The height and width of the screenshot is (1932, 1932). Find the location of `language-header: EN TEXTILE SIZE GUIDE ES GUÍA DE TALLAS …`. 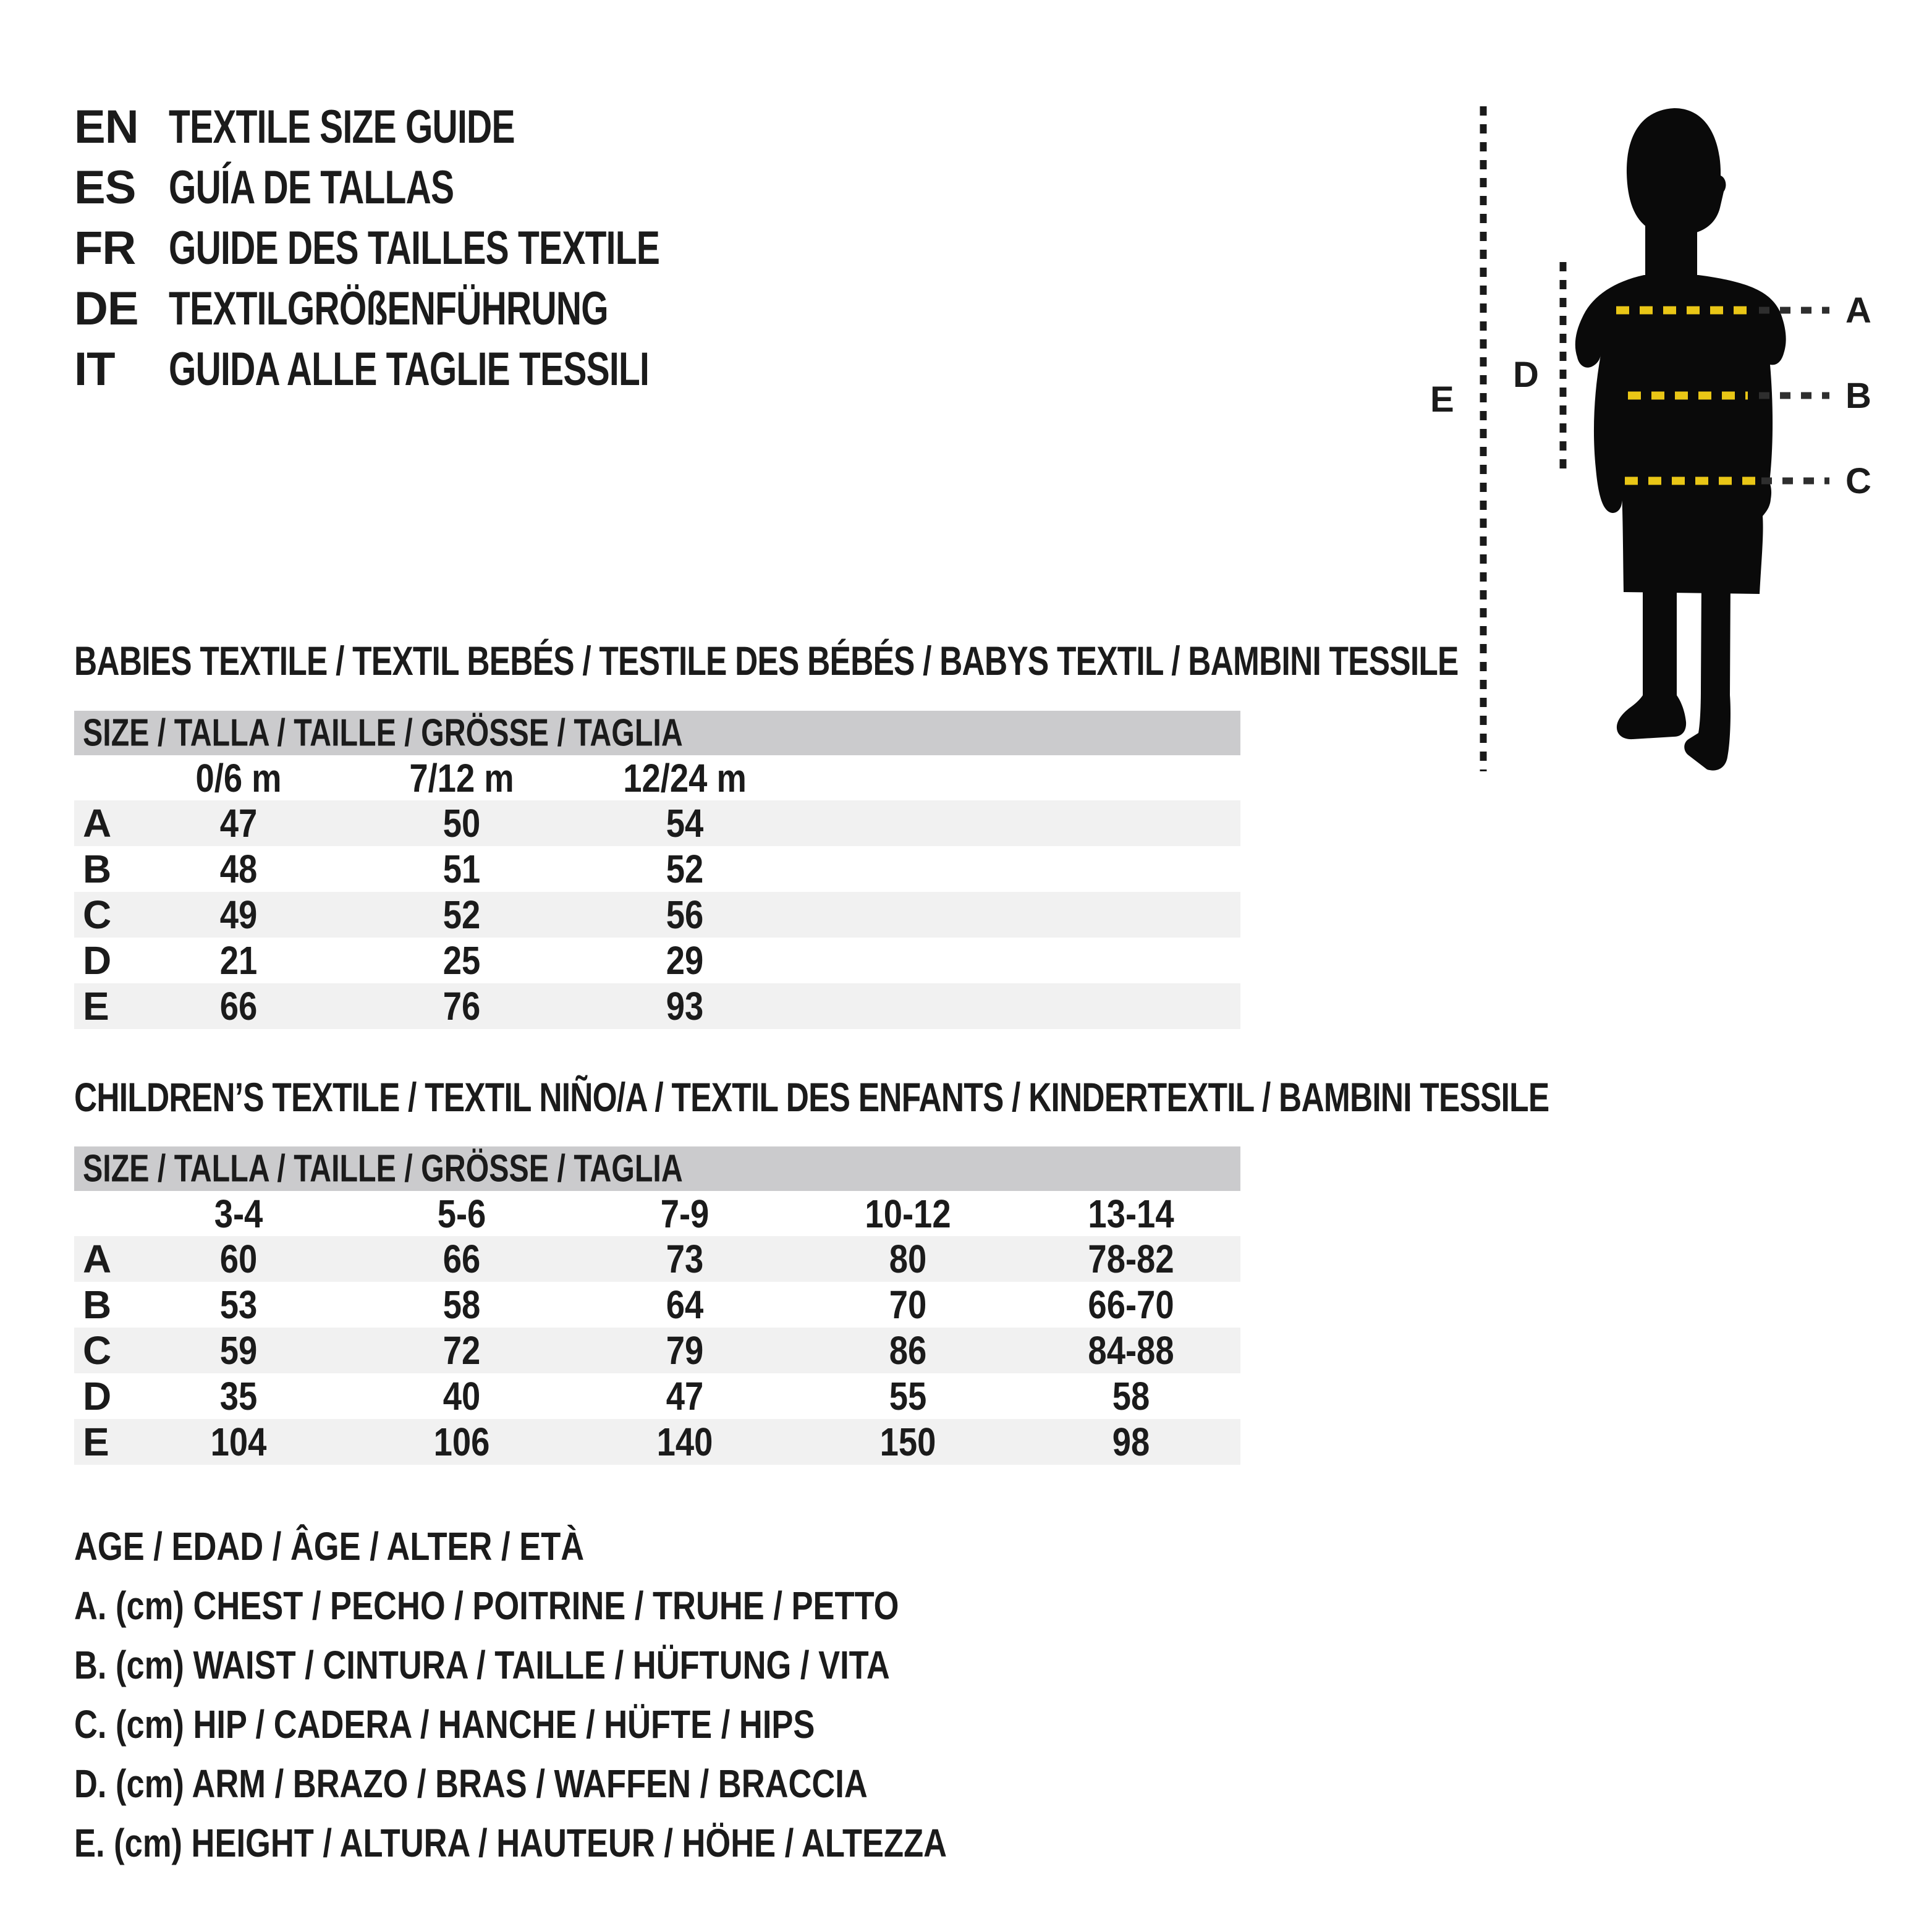

language-header: EN TEXTILE SIZE GUIDE ES GUÍA DE TALLAS … is located at coordinates (448, 247).